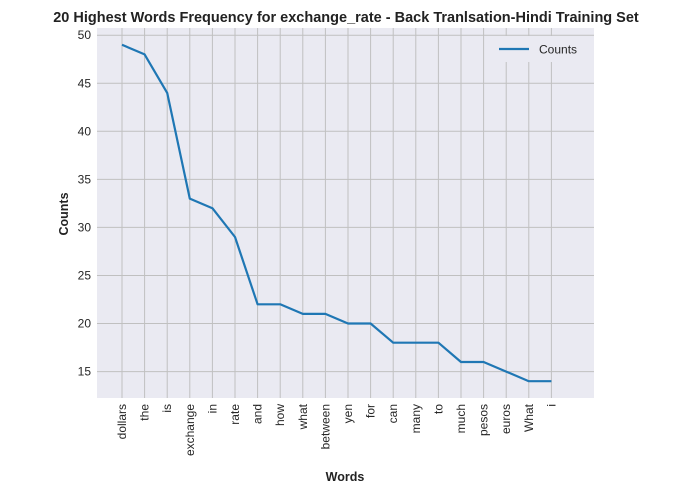 The image size is (693, 494). What do you see at coordinates (258, 414) in the screenshot?
I see `x-tick-label: and` at bounding box center [258, 414].